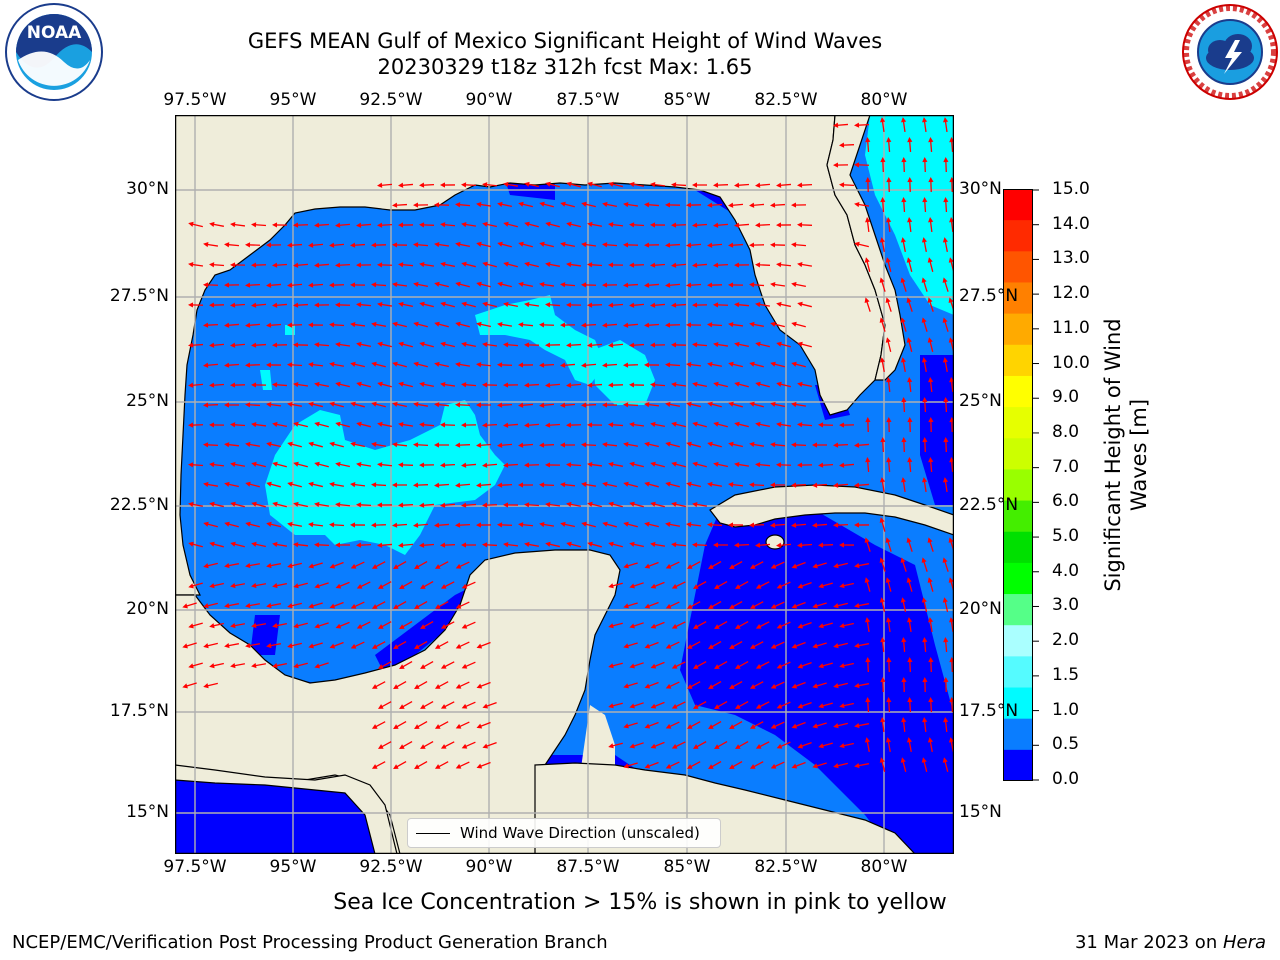 Image resolution: width=1280 pixels, height=960 pixels. I want to click on lon-label-top: 87.5°W, so click(588, 100).